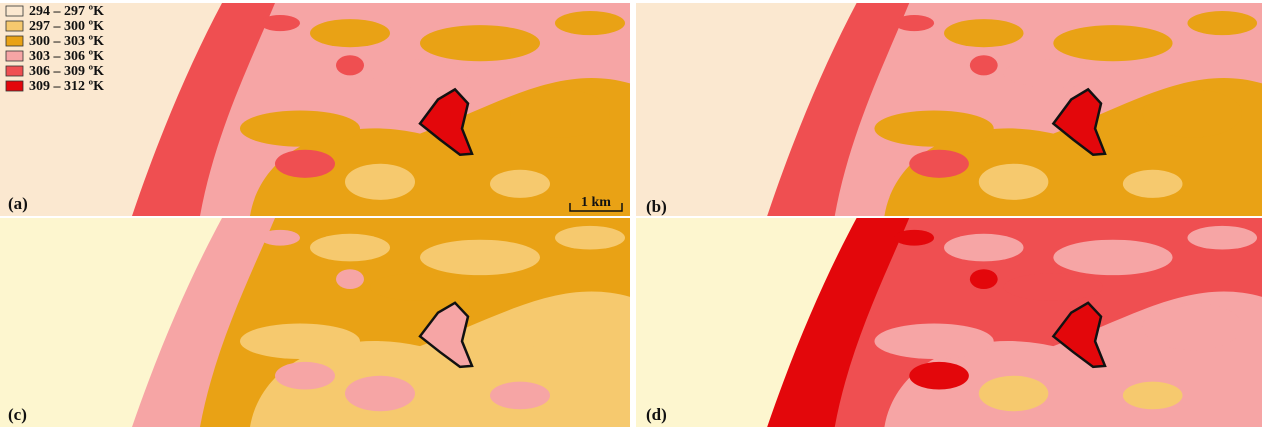 The height and width of the screenshot is (427, 1262). I want to click on legend-label: 297 – 300 ºK, so click(66, 26).